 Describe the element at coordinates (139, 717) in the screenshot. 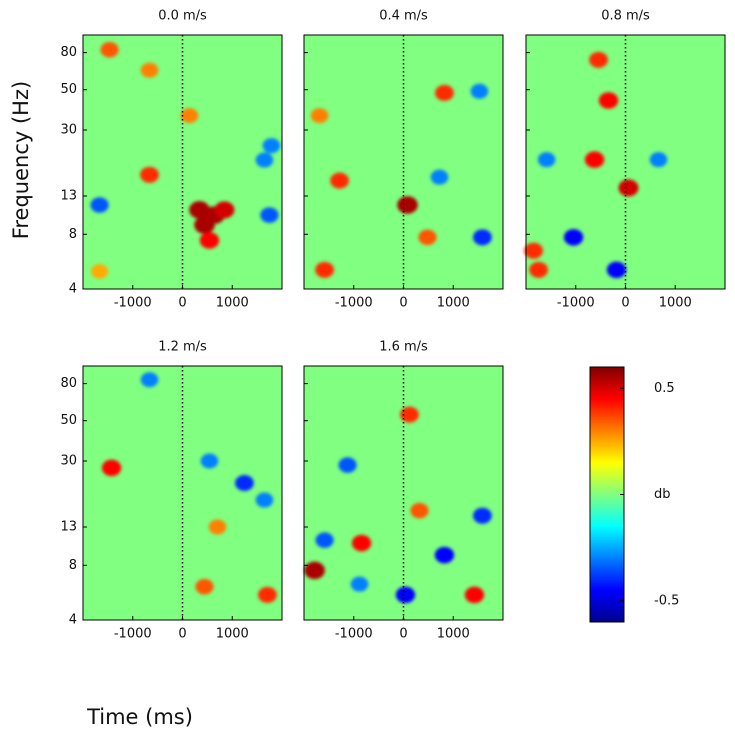

I see `x-axis-label: Time (ms)` at that location.